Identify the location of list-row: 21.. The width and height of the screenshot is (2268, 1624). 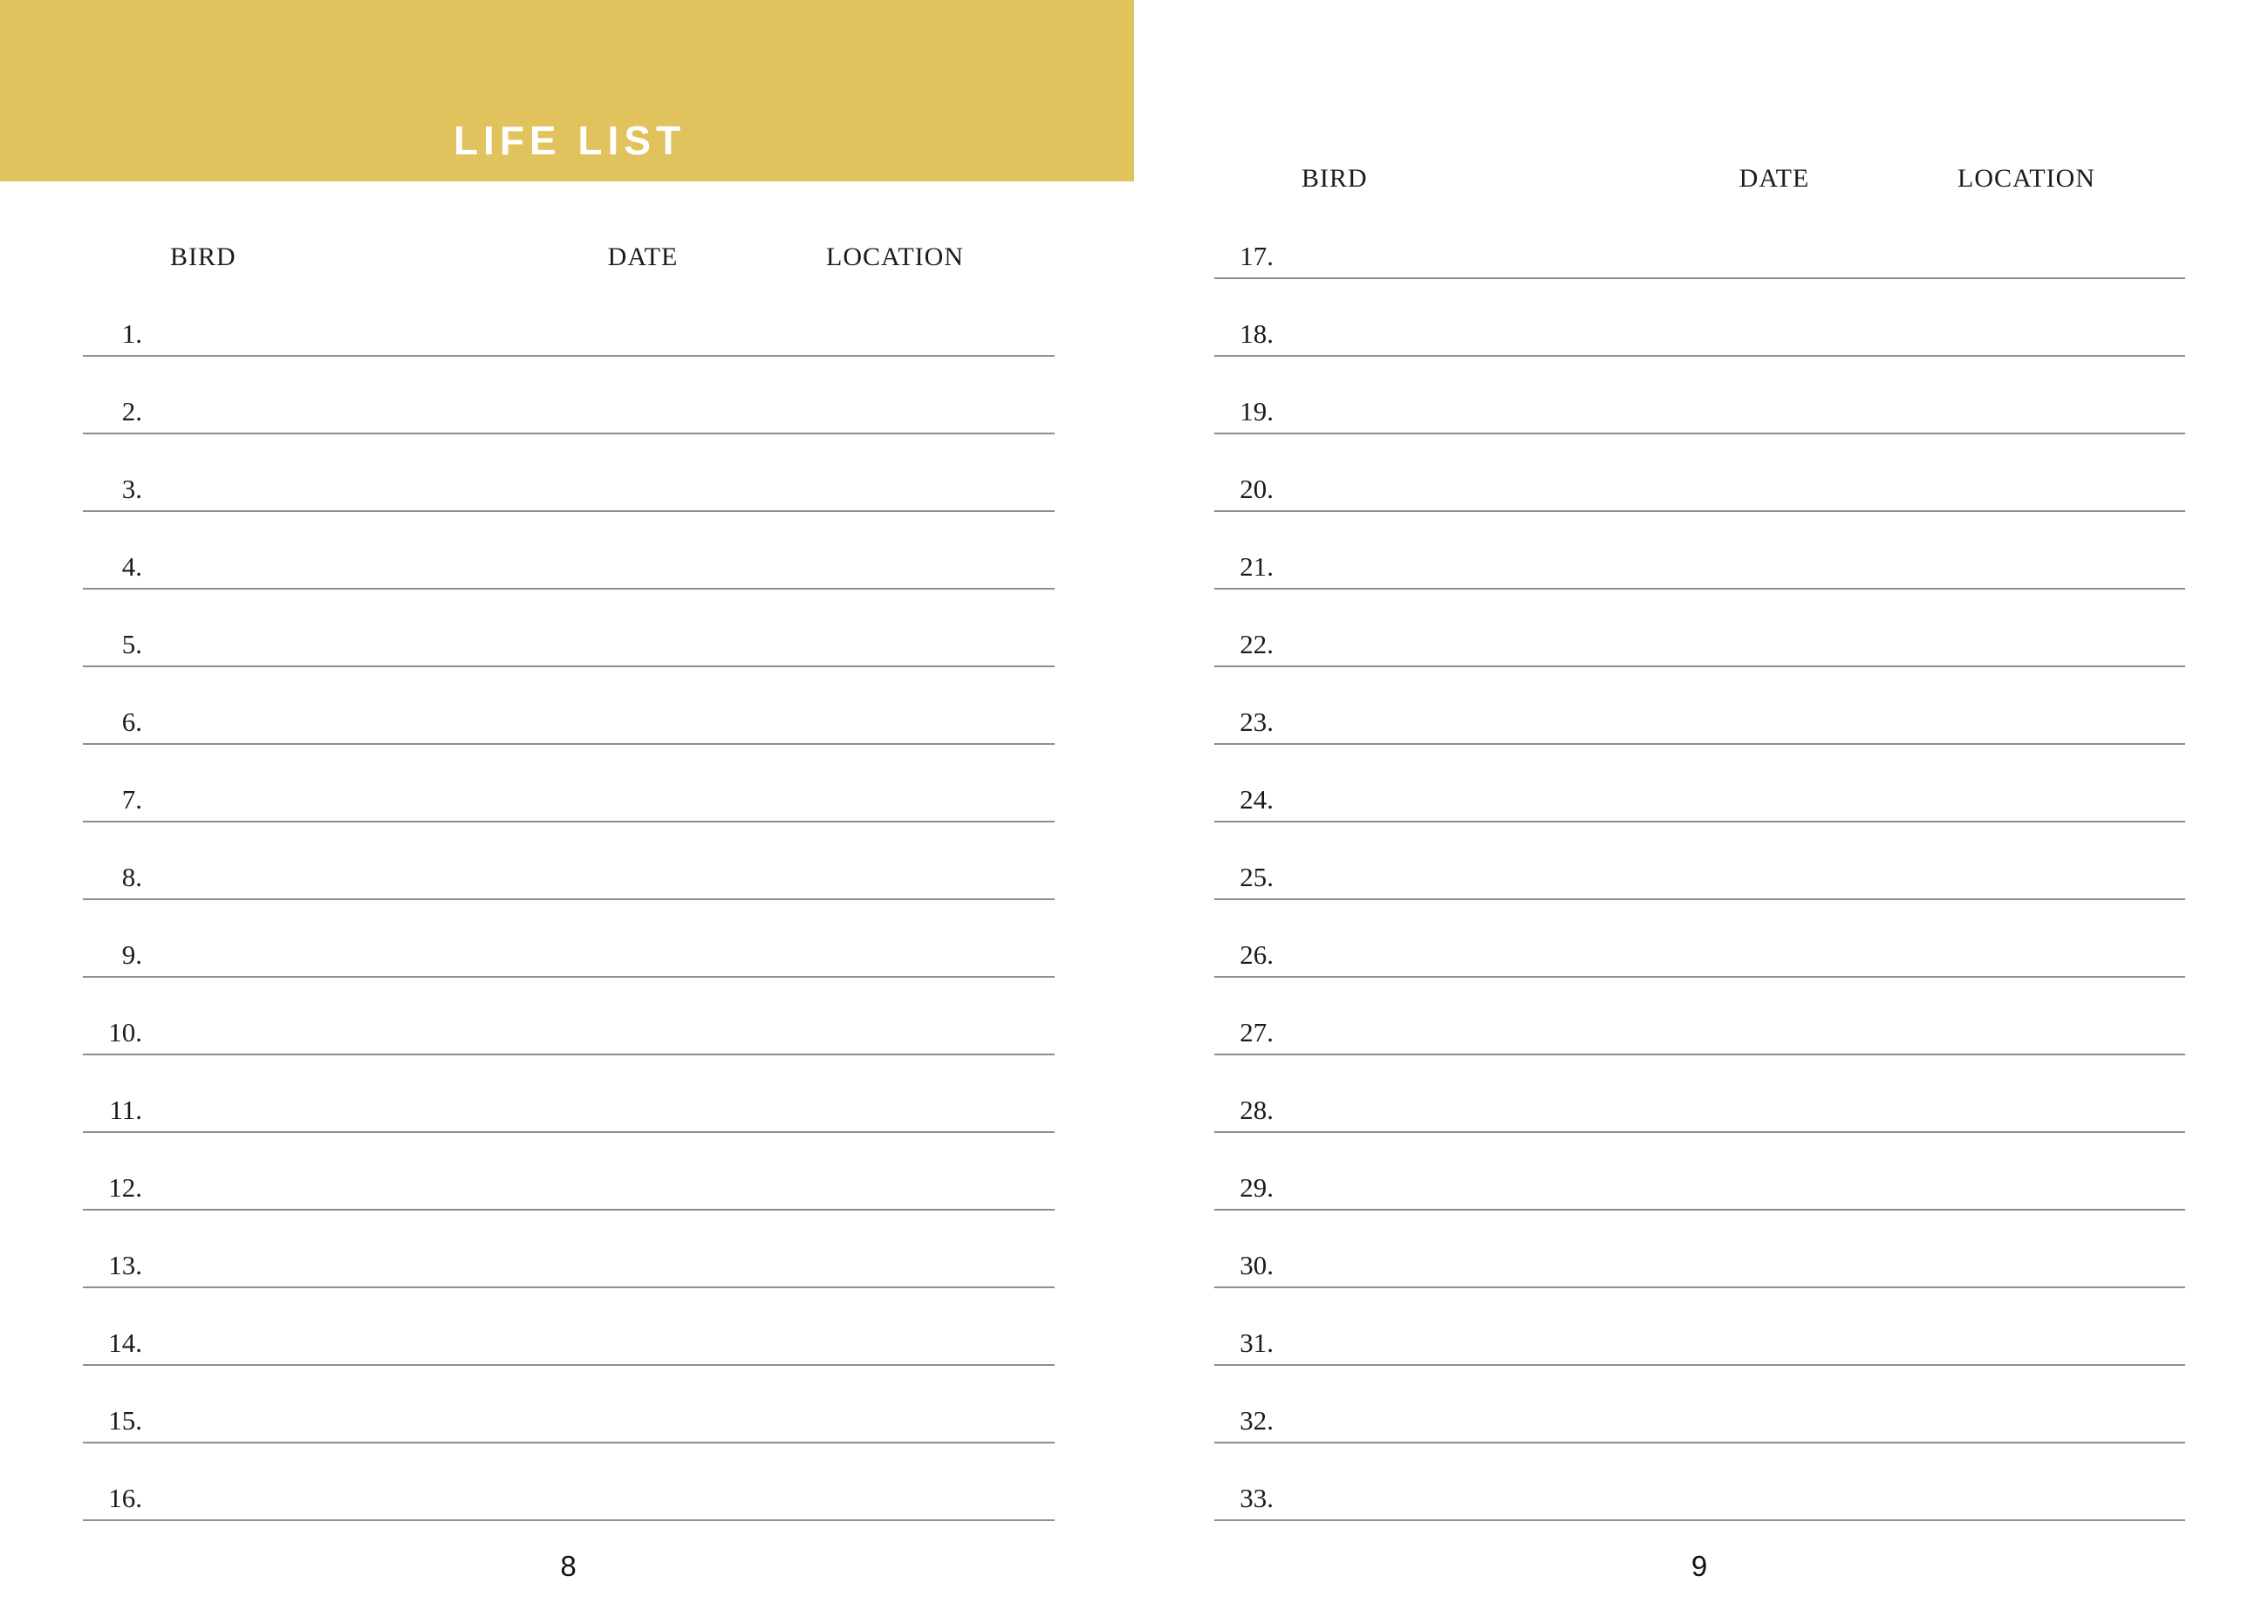
(1699, 551).